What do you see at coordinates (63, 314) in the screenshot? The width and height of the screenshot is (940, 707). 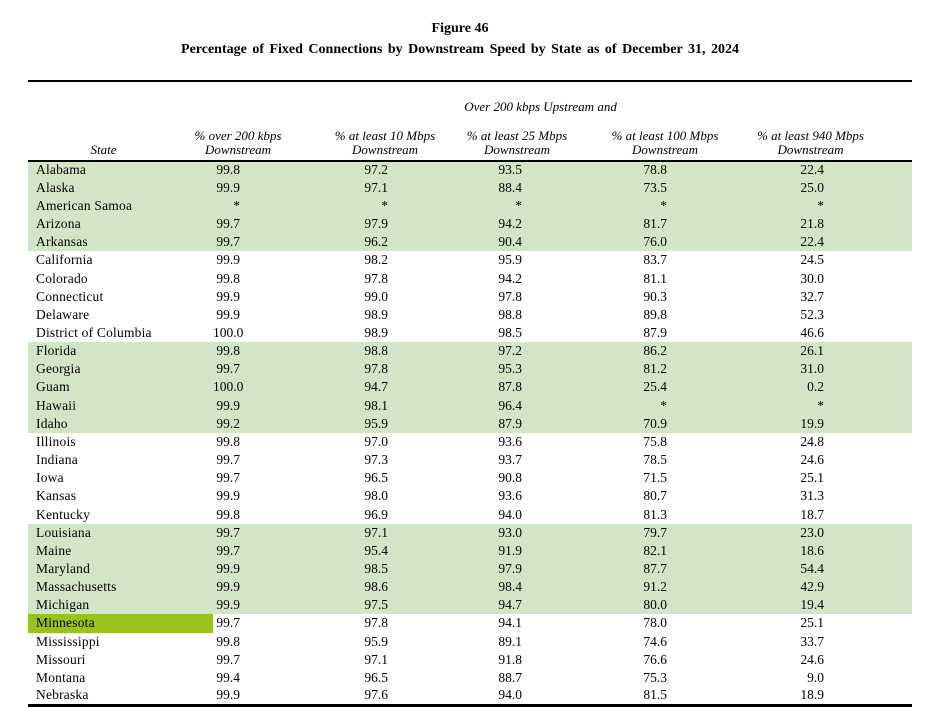 I see `state-cell: Delaware` at bounding box center [63, 314].